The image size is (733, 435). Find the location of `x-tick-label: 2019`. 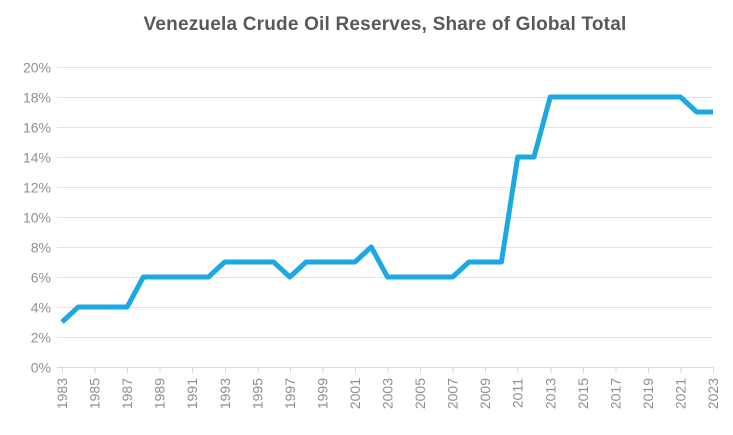

x-tick-label: 2019 is located at coordinates (648, 393).